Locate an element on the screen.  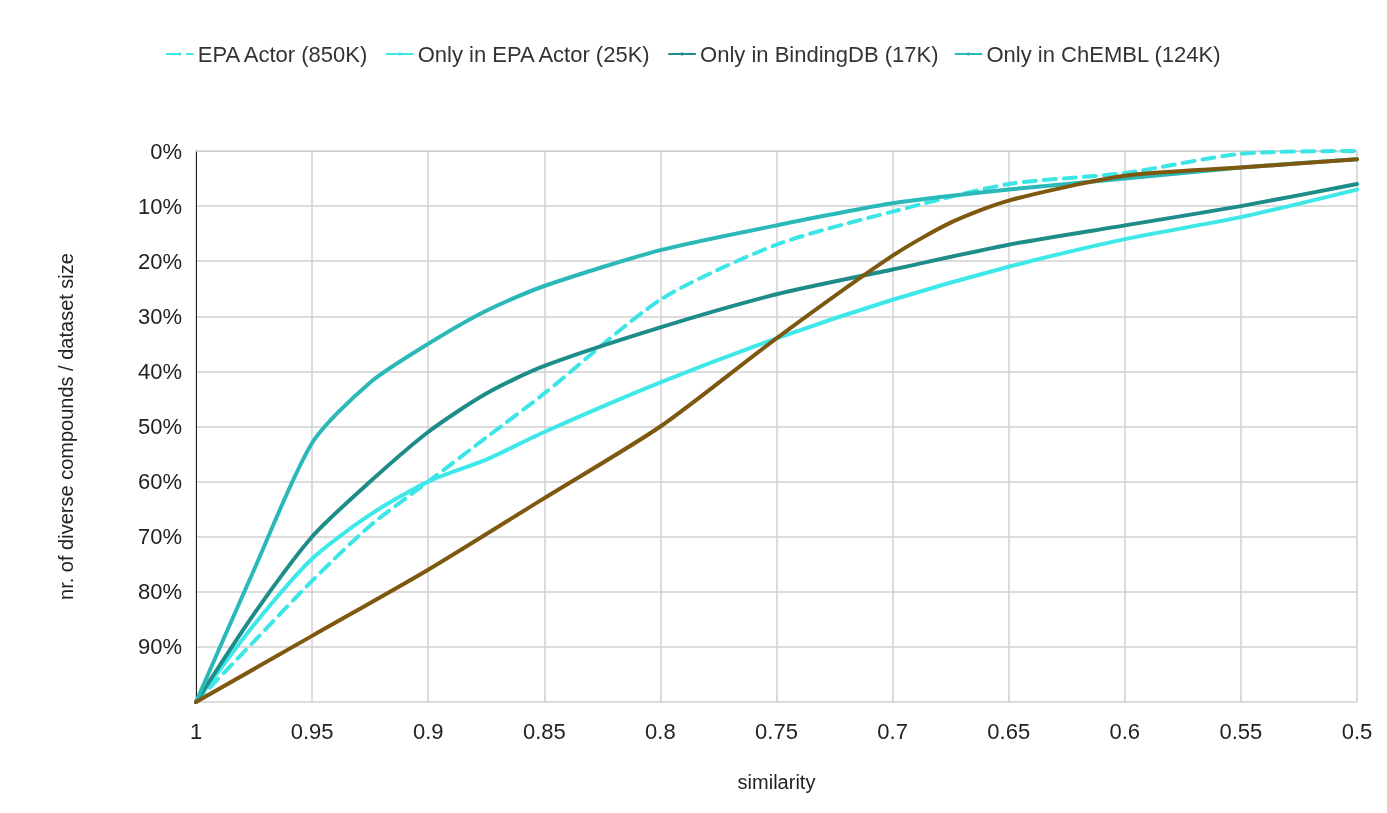
y-tick-label: 70% is located at coordinates (159, 537).